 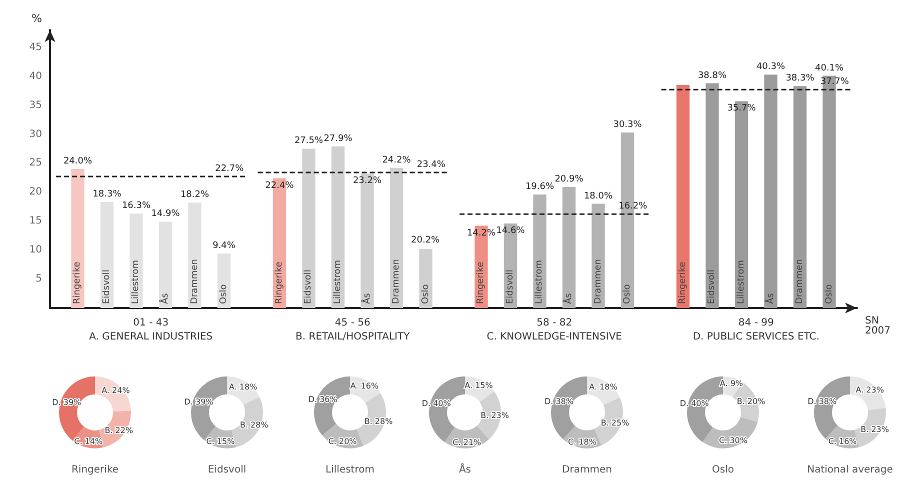 I want to click on data-label: 18.3%, so click(x=107, y=195).